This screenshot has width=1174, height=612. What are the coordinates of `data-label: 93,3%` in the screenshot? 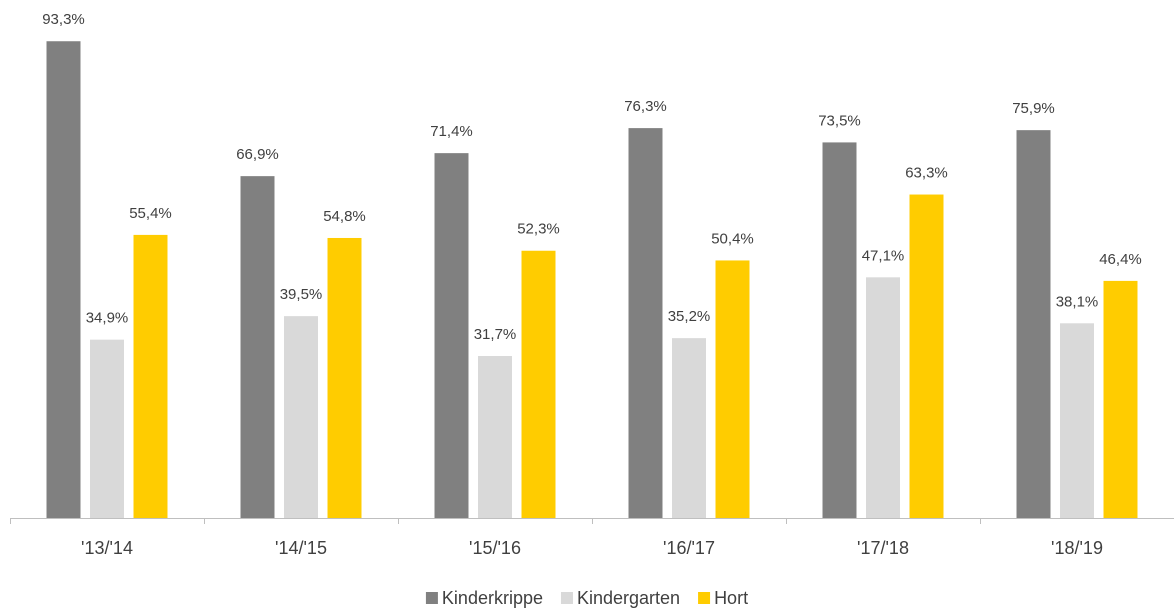 It's located at (63, 19).